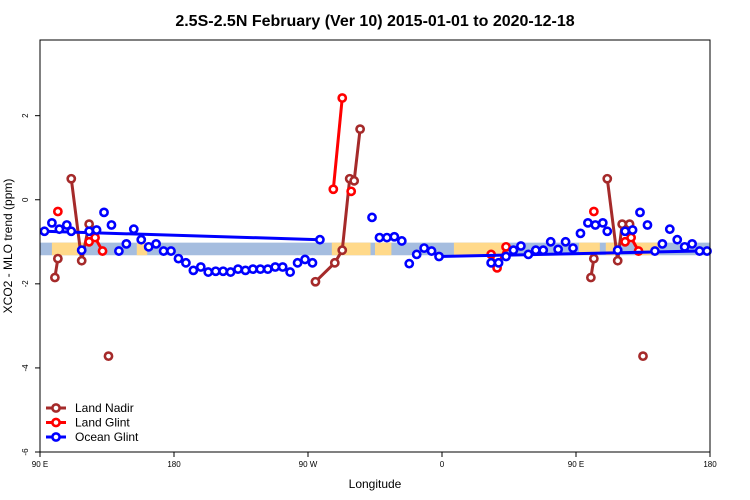  Describe the element at coordinates (308, 464) in the screenshot. I see `x-tick-label-2: 90 W` at that location.